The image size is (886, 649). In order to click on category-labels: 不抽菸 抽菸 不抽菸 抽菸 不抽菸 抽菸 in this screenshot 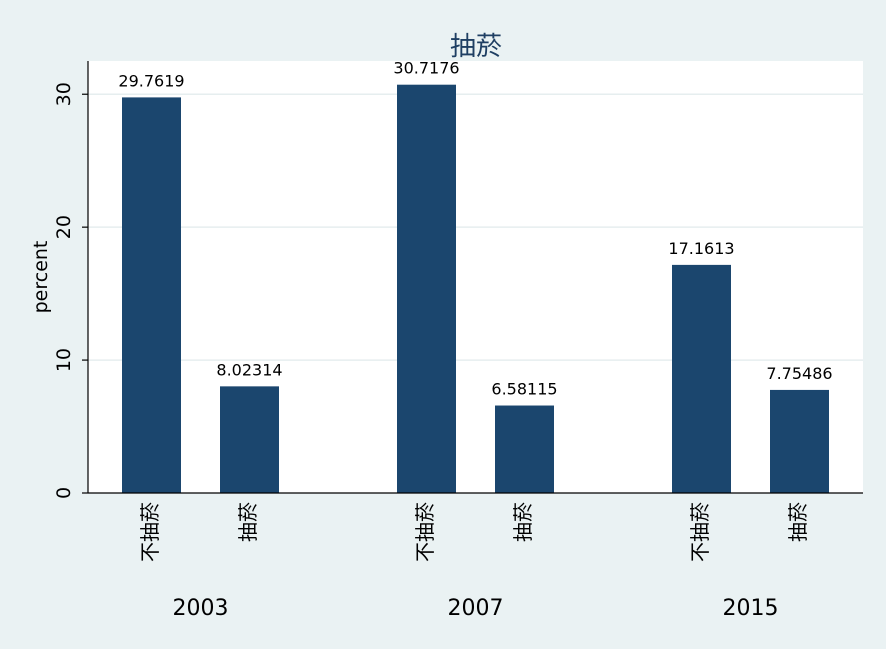, I will do `click(474, 532)`.